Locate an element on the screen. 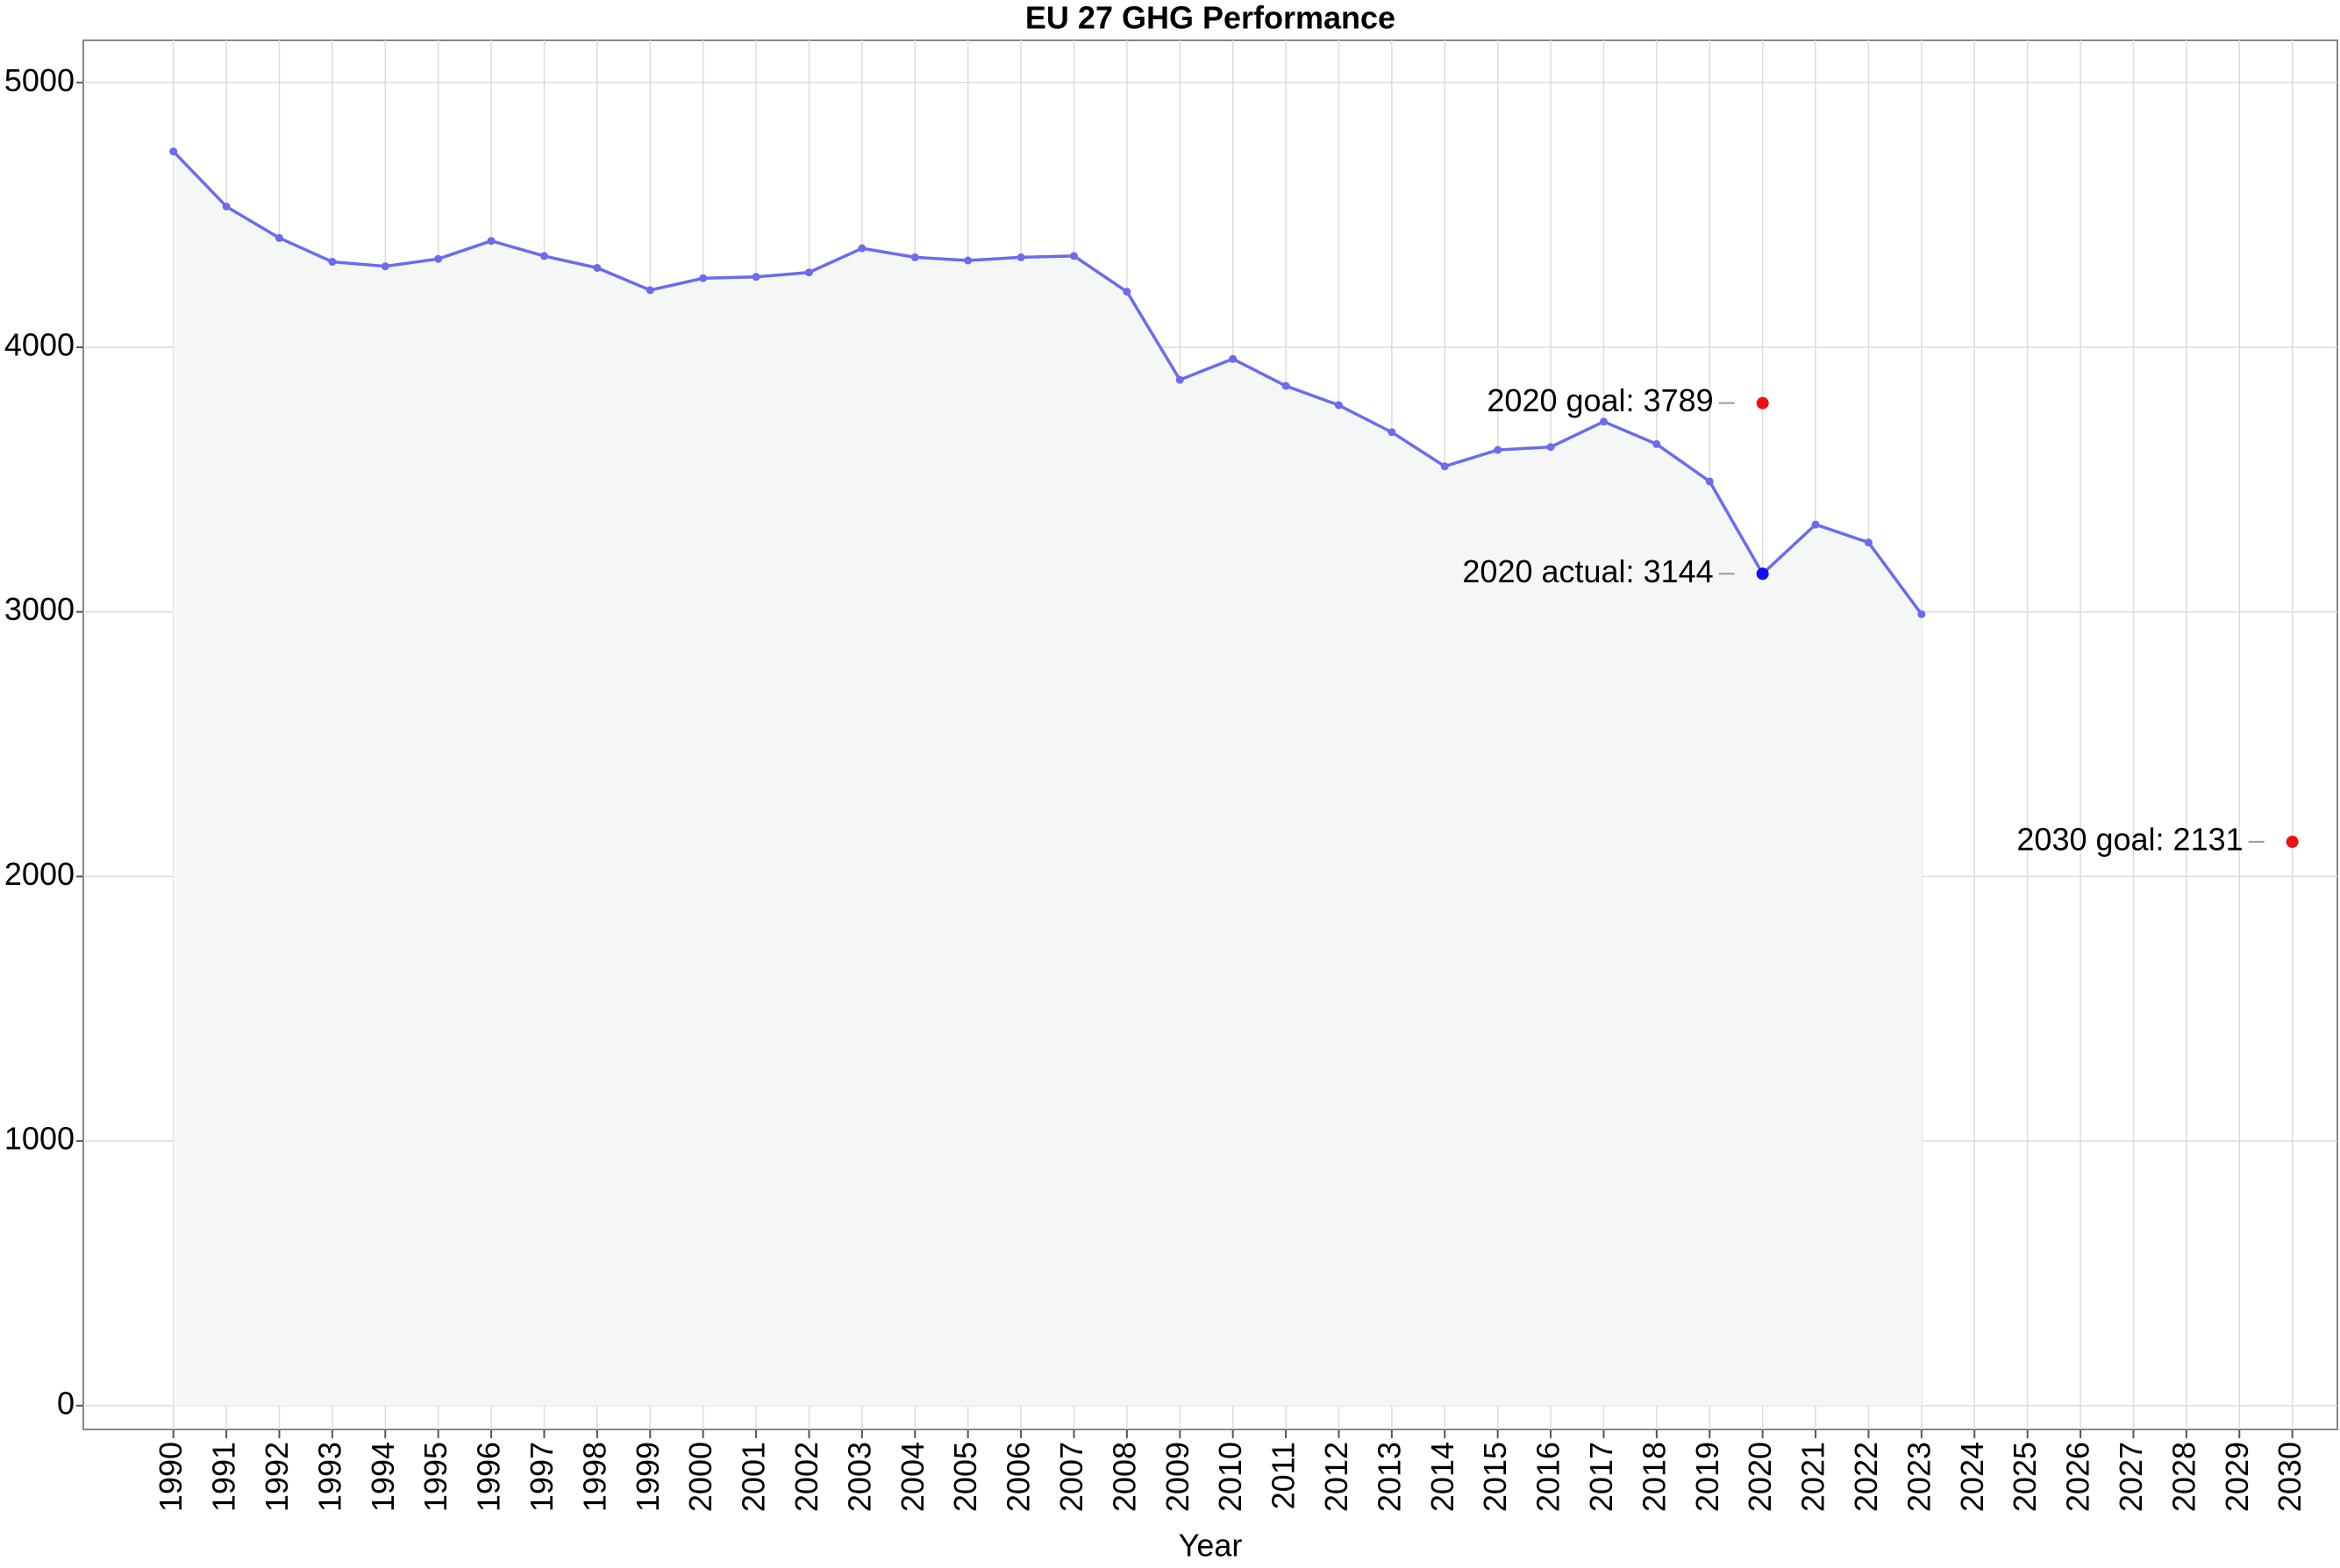 The width and height of the screenshot is (2340, 1568). x-tick-label: 2000 is located at coordinates (700, 1477).